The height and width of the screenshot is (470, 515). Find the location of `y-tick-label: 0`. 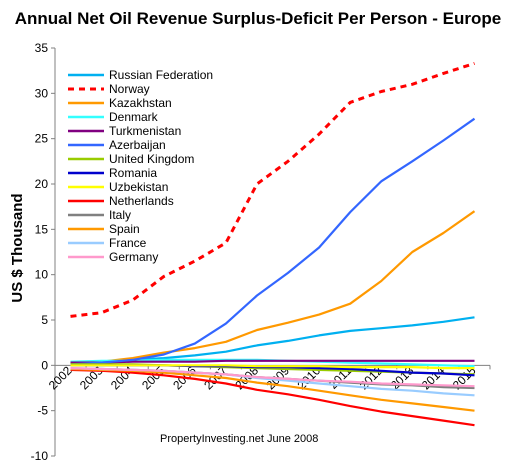

y-tick-label: 0 is located at coordinates (44, 365).